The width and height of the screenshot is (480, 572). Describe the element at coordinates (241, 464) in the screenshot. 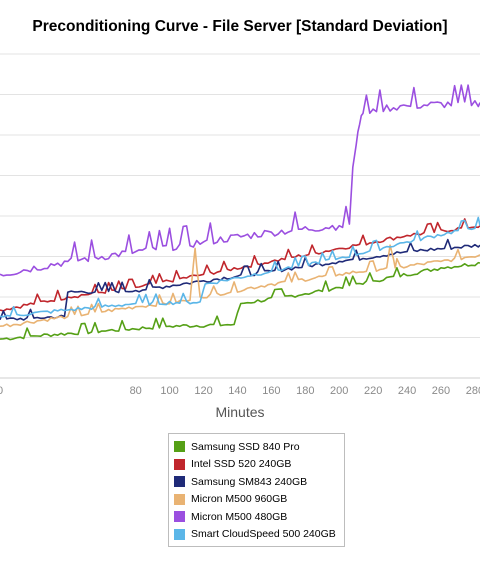

I see `legend-label: Intel SSD 520 240GB` at that location.